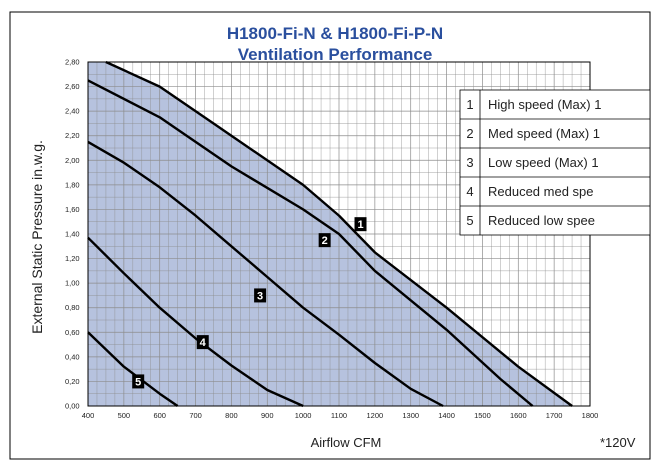  Describe the element at coordinates (518, 415) in the screenshot. I see `x-tick-label: 1600` at that location.